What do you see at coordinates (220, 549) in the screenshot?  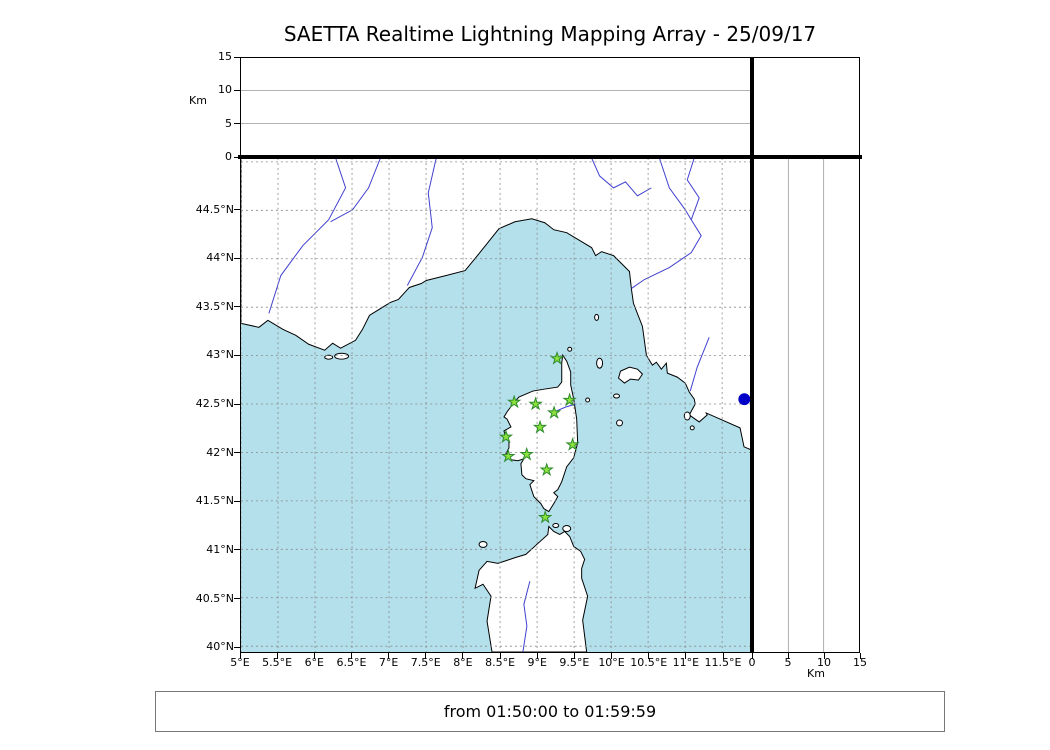 I see `lat-tick-label: 41°N` at bounding box center [220, 549].